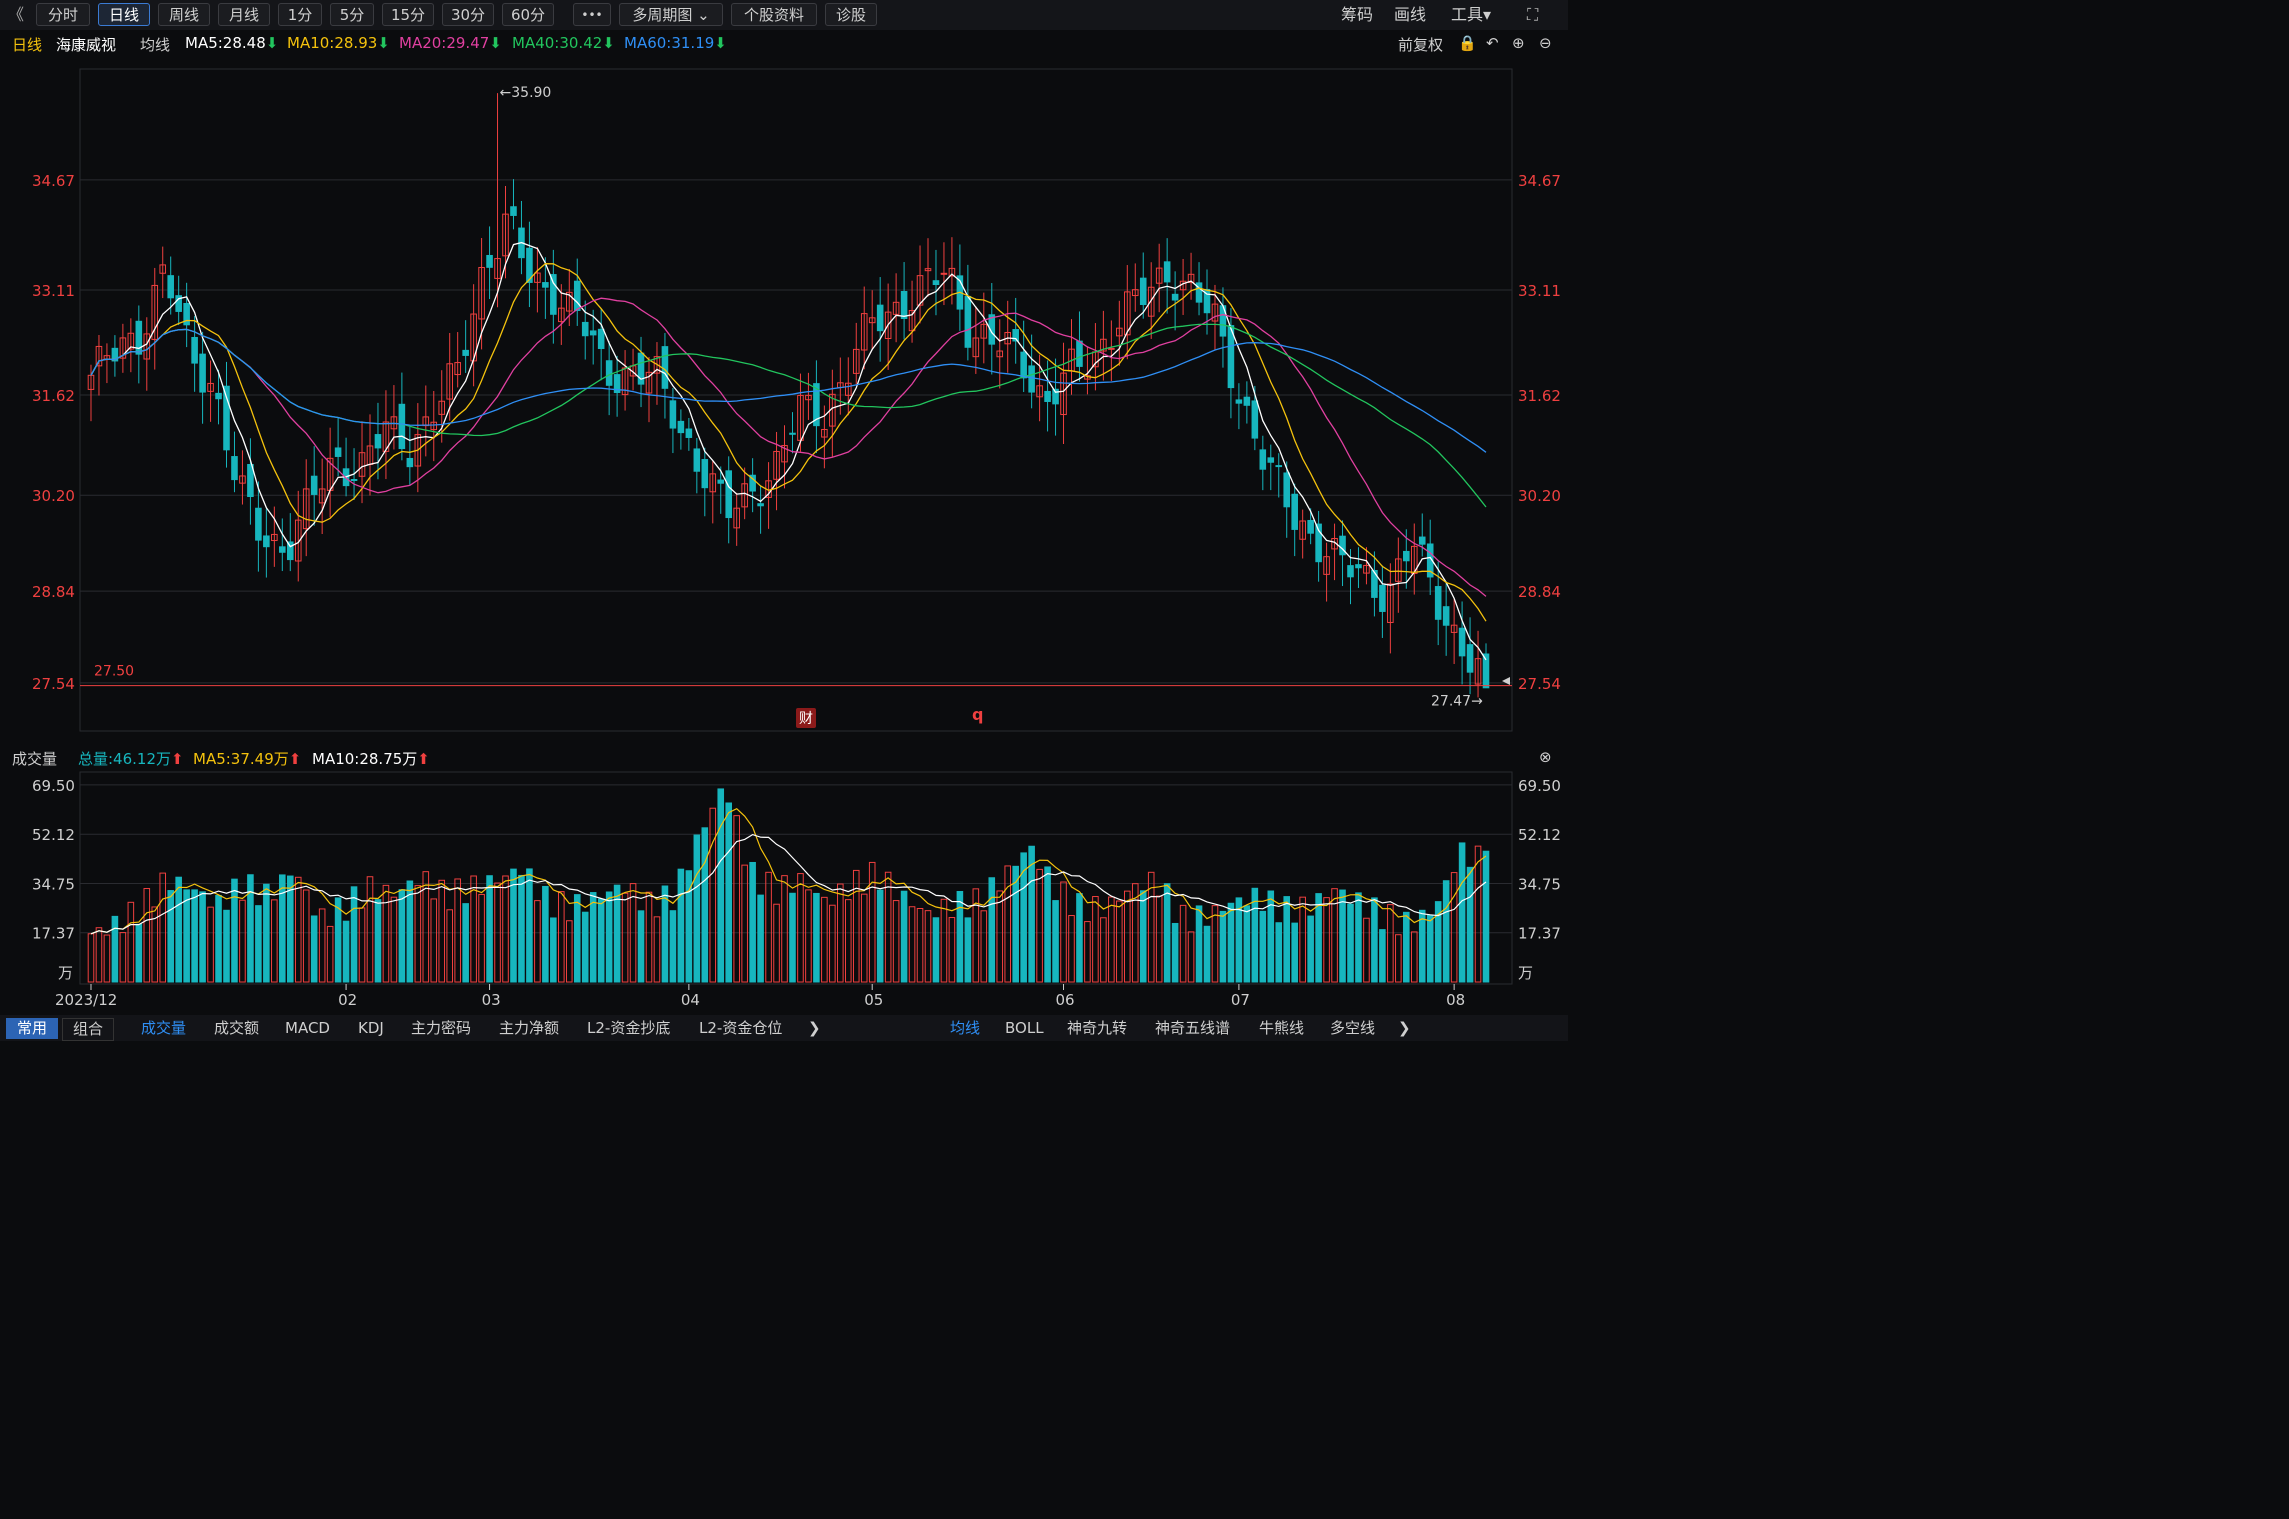 This screenshot has width=2289, height=1519. Describe the element at coordinates (16, 14) in the screenshot. I see `collapse-back-icon: 《` at that location.